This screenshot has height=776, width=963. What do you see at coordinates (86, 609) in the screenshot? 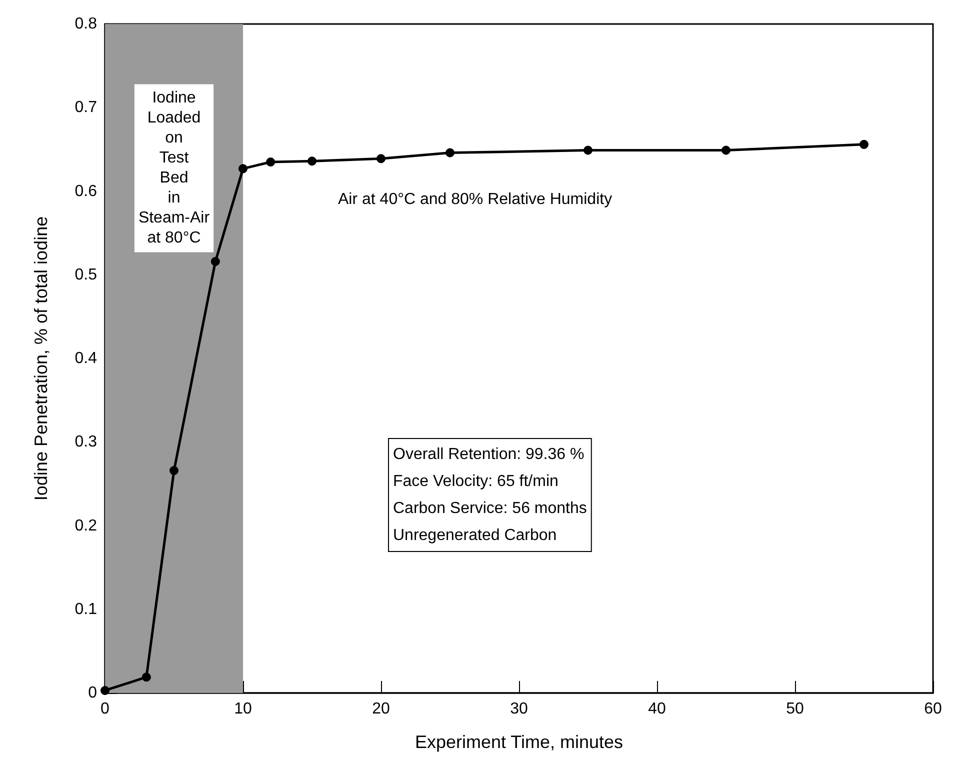
I see `y-tick-label: 0.1` at bounding box center [86, 609].